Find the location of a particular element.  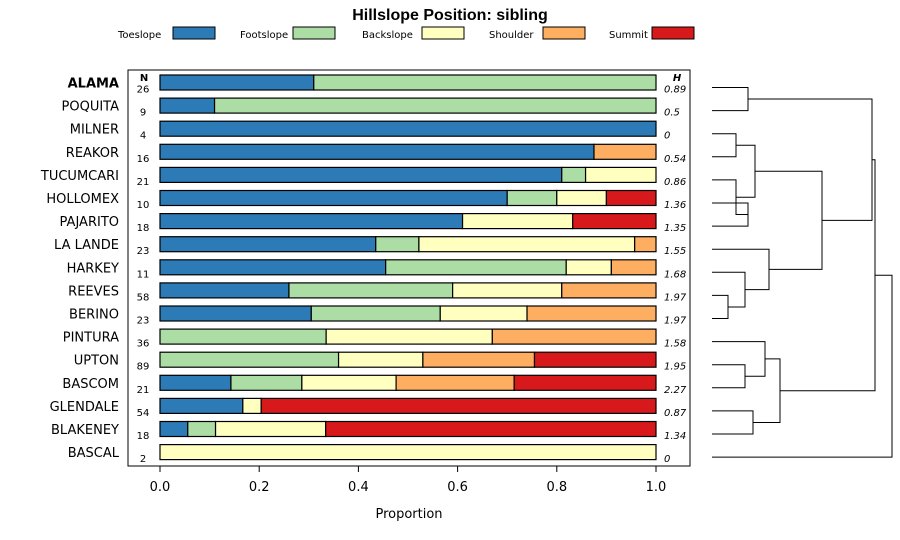

row-berino: BERINO 23 1.97 is located at coordinates (378, 316).